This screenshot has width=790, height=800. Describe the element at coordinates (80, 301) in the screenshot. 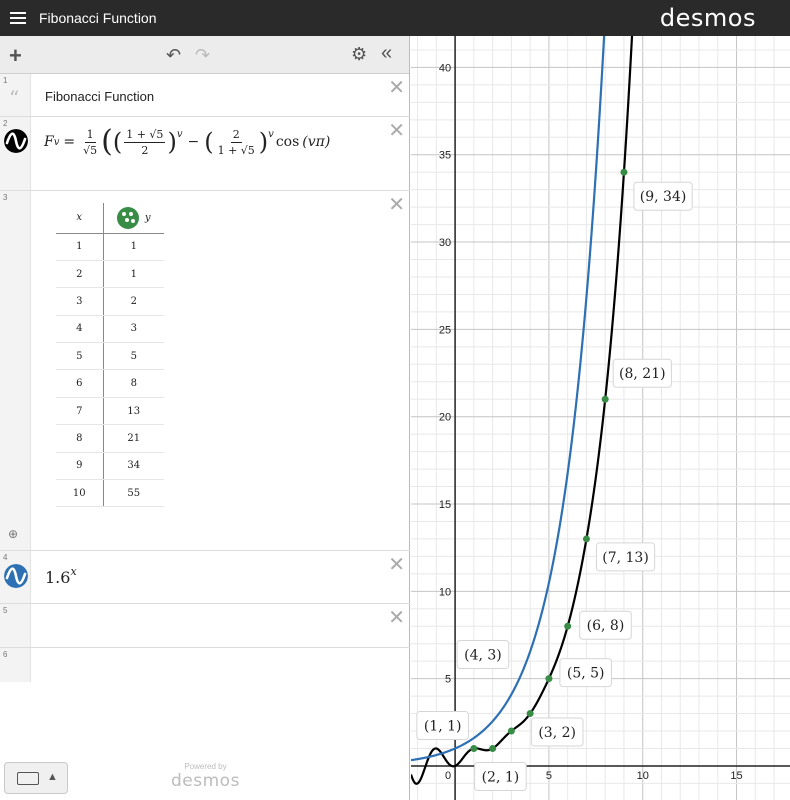

I see `table-cell-x: 3` at that location.